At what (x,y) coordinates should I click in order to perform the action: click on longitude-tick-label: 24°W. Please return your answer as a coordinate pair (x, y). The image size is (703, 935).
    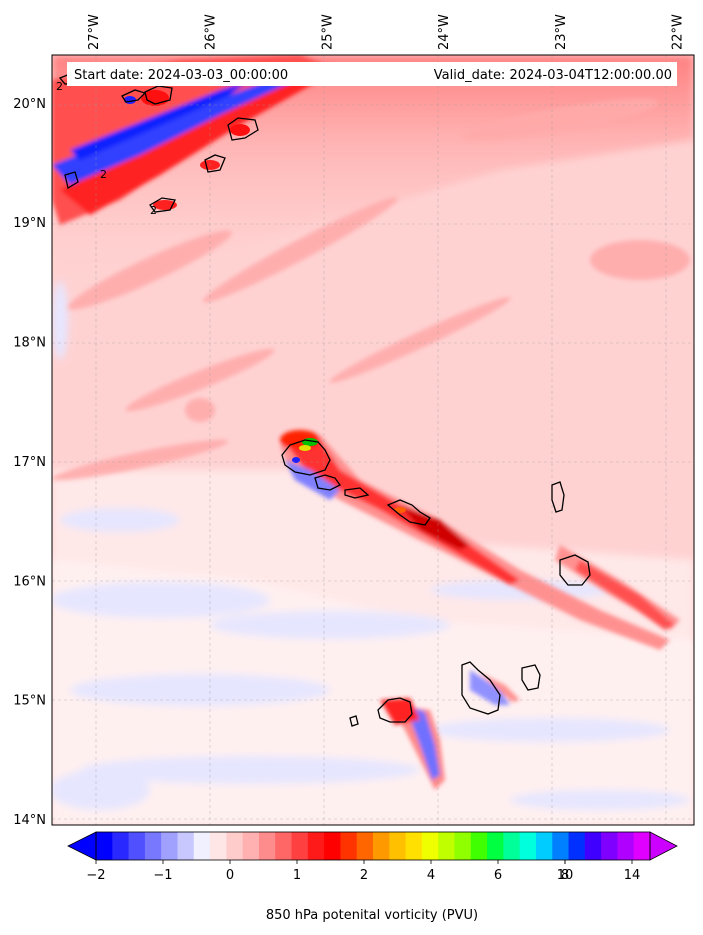
    Looking at the image, I should click on (444, 32).